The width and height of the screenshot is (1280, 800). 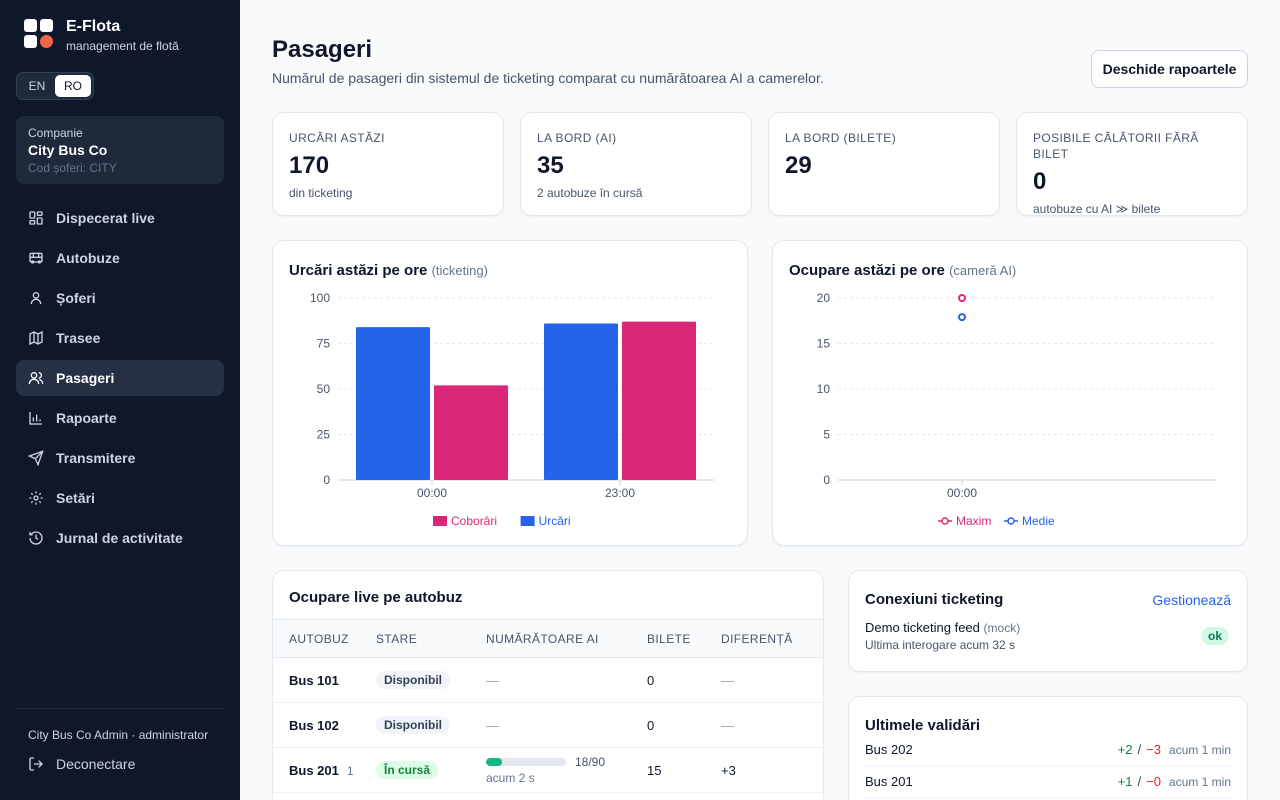 What do you see at coordinates (798, 165) in the screenshot?
I see `stat-value: 29` at bounding box center [798, 165].